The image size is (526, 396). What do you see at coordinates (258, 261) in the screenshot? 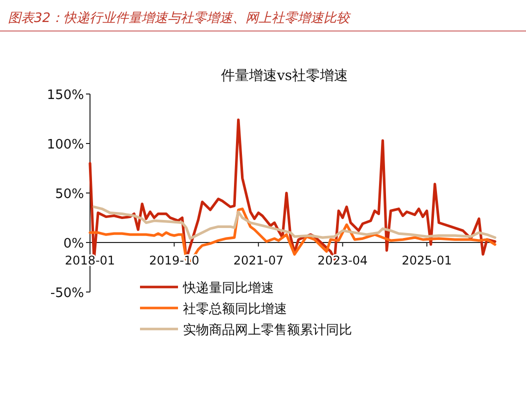
I see `x-tick-label: 2021-07` at bounding box center [258, 261].